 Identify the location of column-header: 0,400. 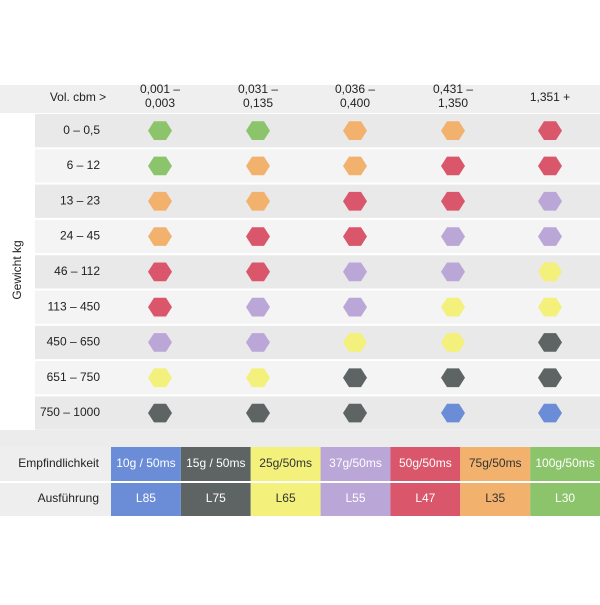
(355, 103).